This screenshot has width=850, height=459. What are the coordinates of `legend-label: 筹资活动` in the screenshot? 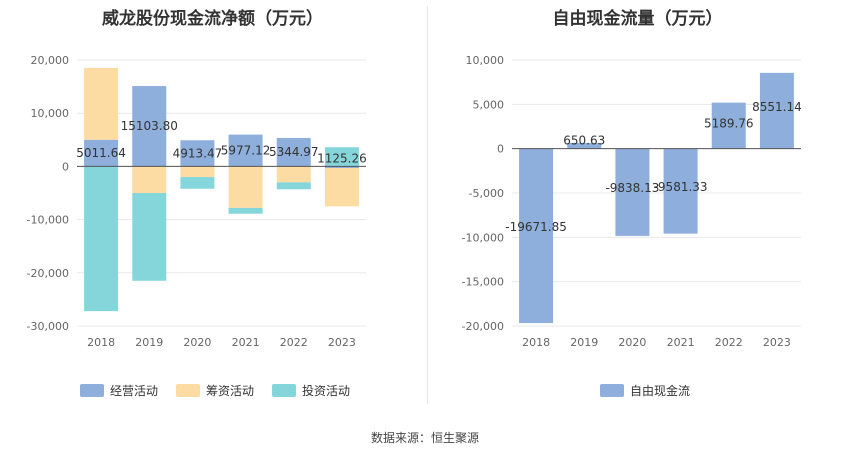 It's located at (230, 391).